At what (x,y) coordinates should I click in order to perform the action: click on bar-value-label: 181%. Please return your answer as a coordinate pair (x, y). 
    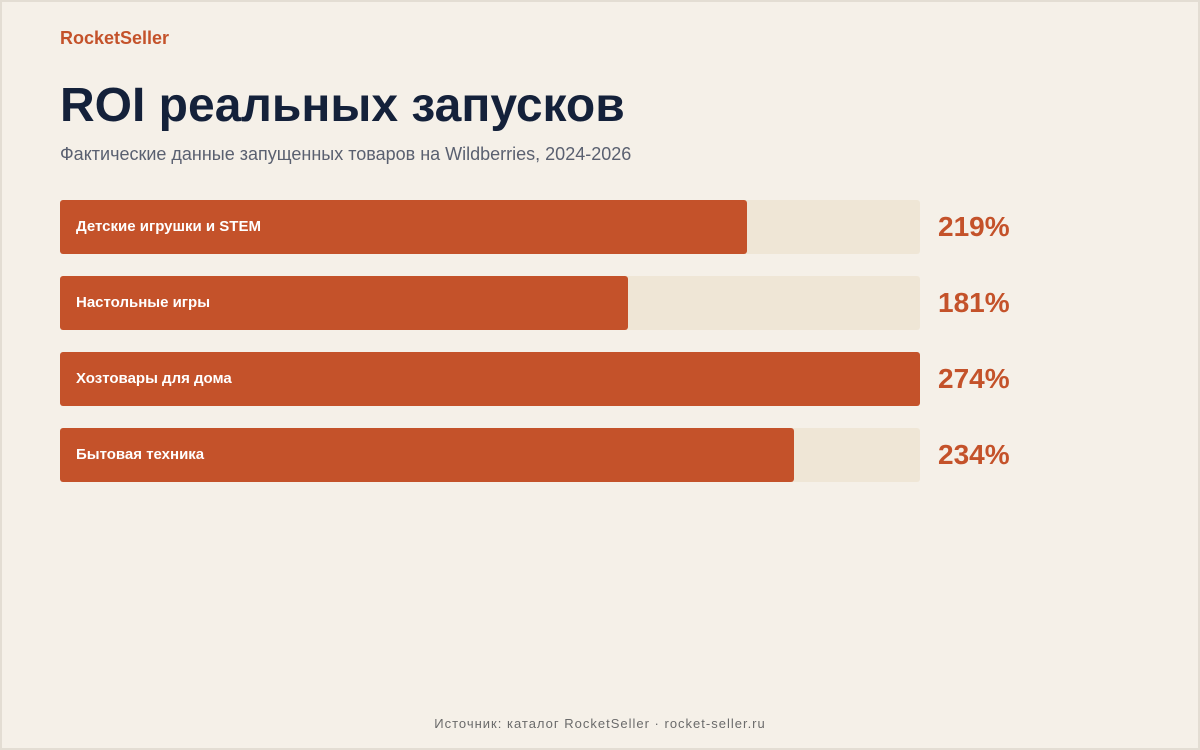
    Looking at the image, I should click on (974, 302).